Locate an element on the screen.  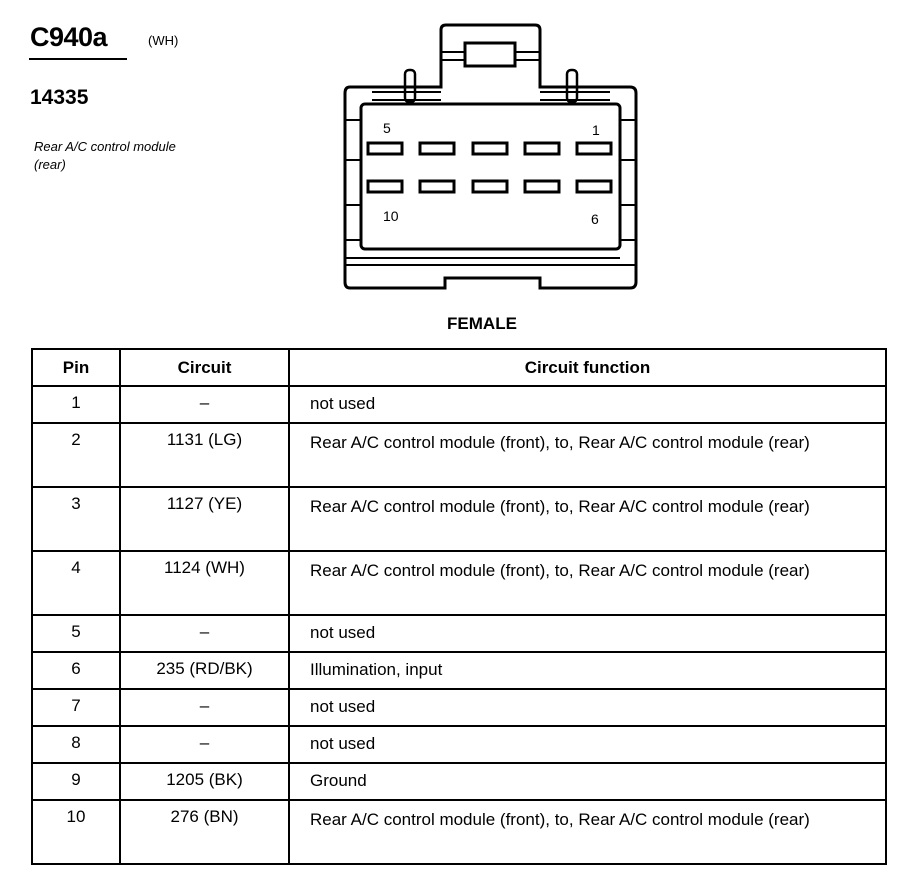
connector-id: C940a is located at coordinates (69, 37).